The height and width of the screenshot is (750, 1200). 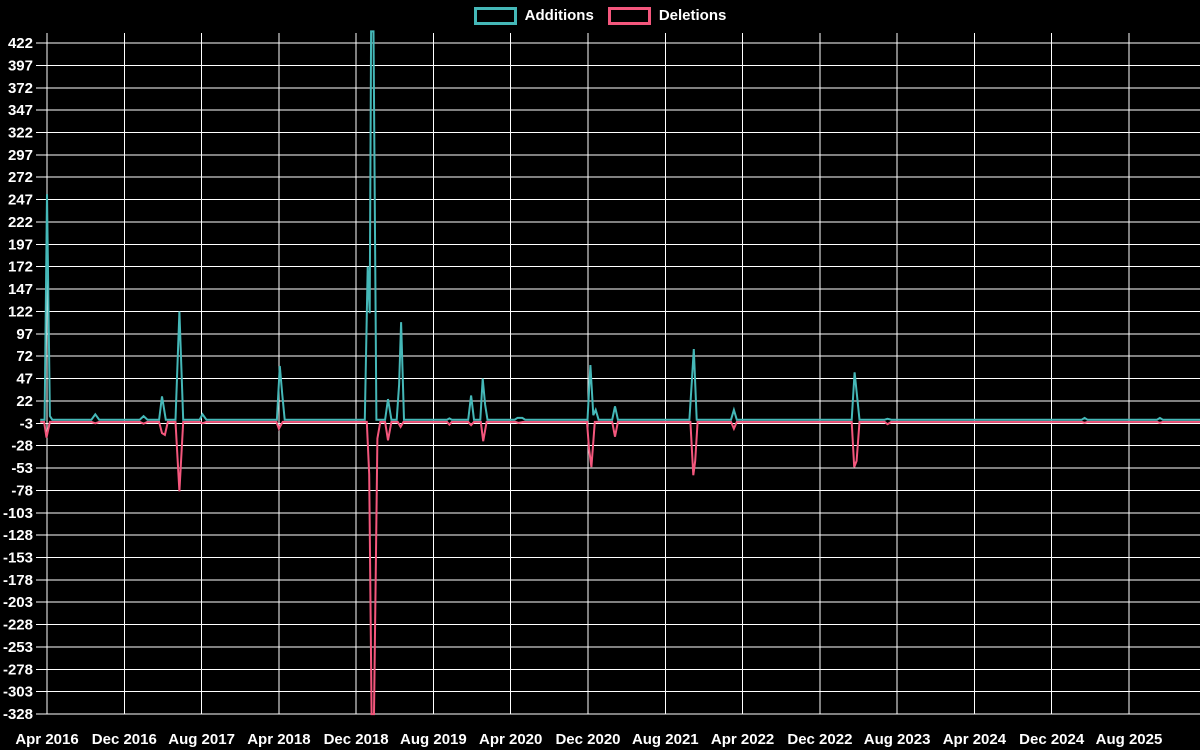 What do you see at coordinates (18, 714) in the screenshot?
I see `y-axis-tick-label: -328` at bounding box center [18, 714].